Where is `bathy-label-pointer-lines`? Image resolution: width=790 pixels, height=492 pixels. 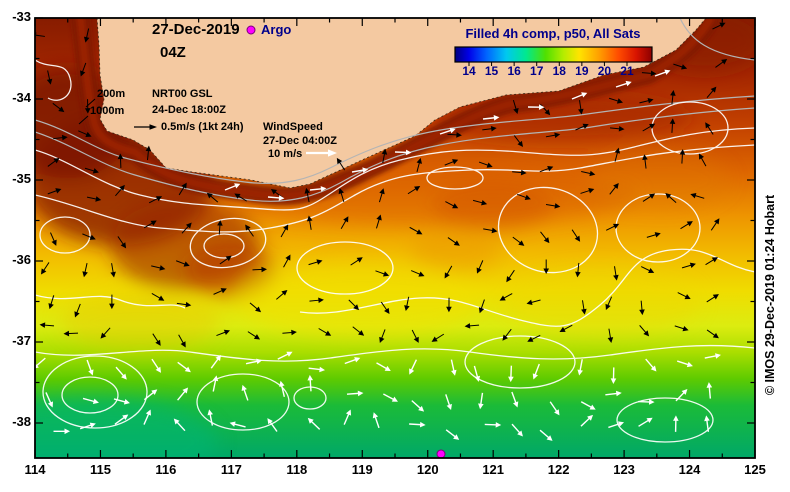
bathy-label-pointer-lines is located at coordinates (87, 111).